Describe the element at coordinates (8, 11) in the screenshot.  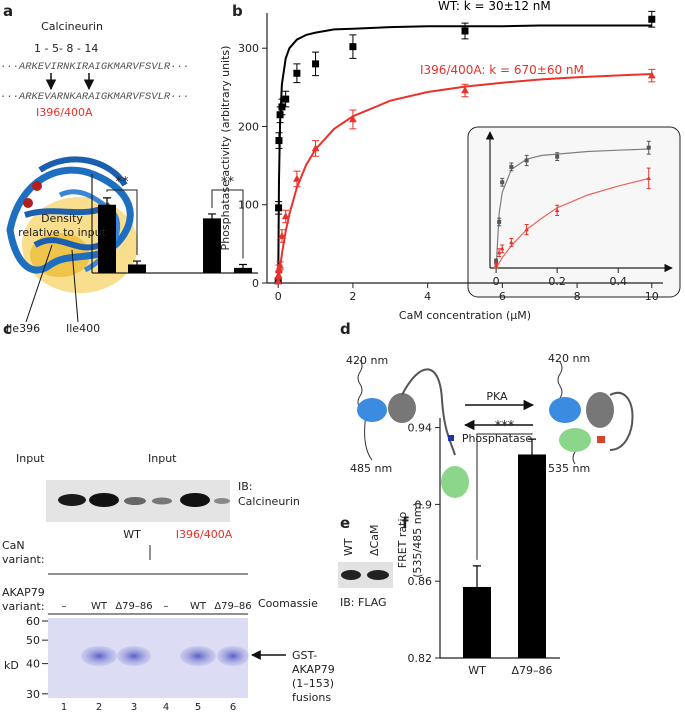
I see `panel-label: a` at that location.